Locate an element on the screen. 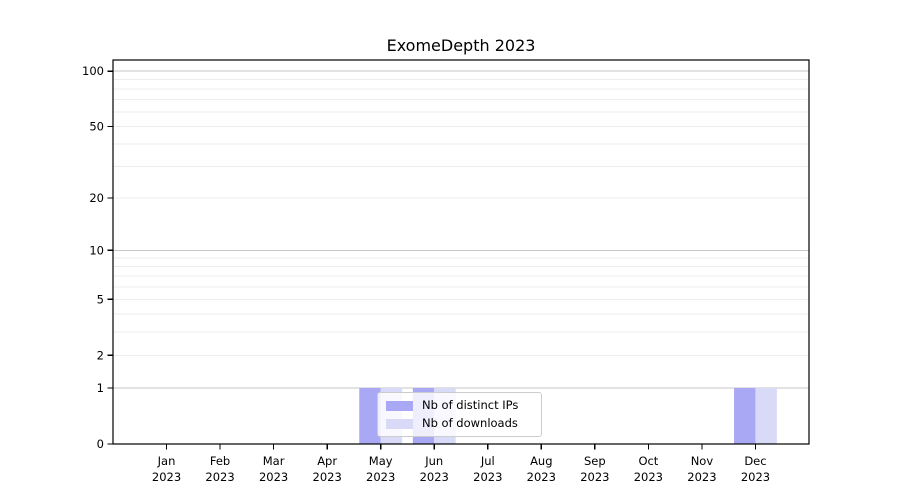 The image size is (900, 500). x-tick-label-month: Feb is located at coordinates (220, 461).